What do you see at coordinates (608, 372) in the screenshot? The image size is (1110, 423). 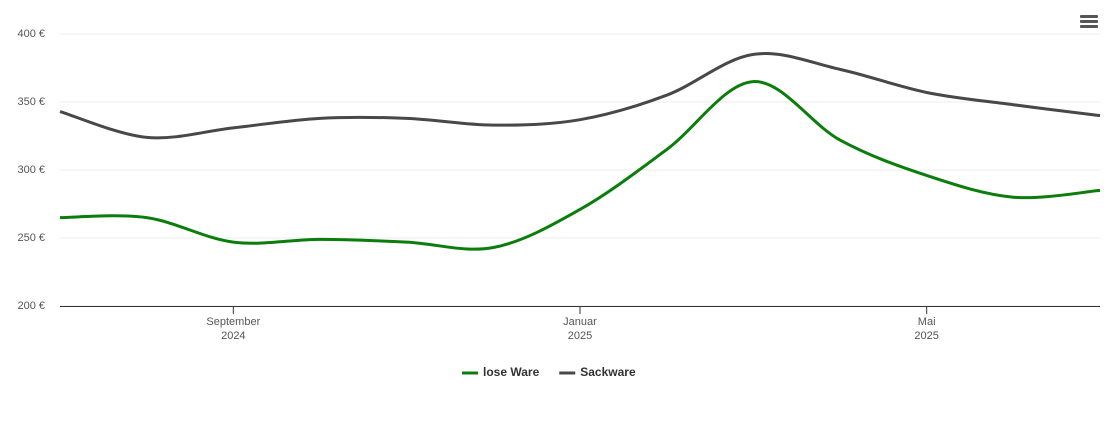 I see `legend-label: Sackware` at bounding box center [608, 372].